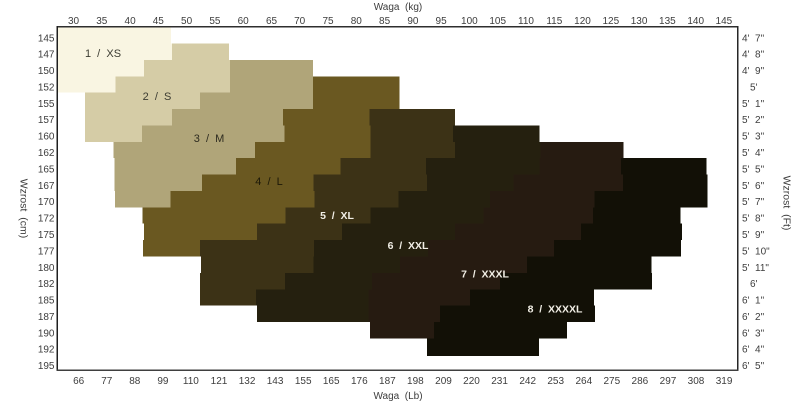 The height and width of the screenshot is (406, 800). I want to click on svg-text: 88, so click(135, 381).